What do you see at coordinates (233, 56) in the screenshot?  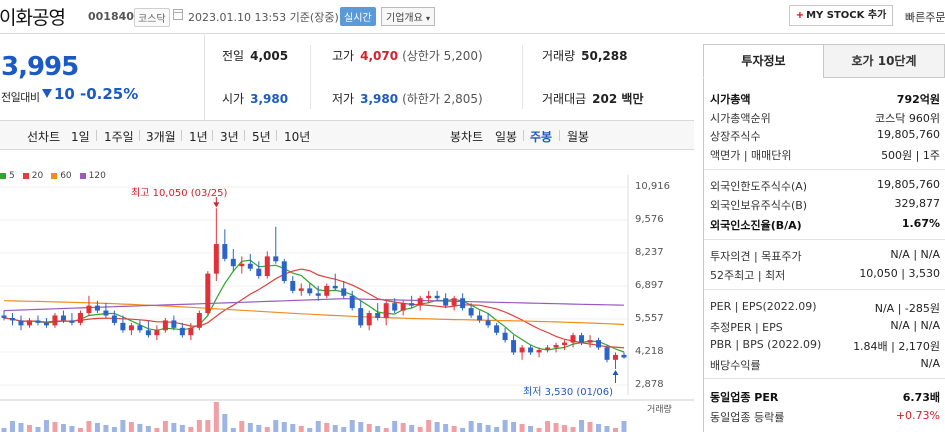 I see `stat-label: 전일` at bounding box center [233, 56].